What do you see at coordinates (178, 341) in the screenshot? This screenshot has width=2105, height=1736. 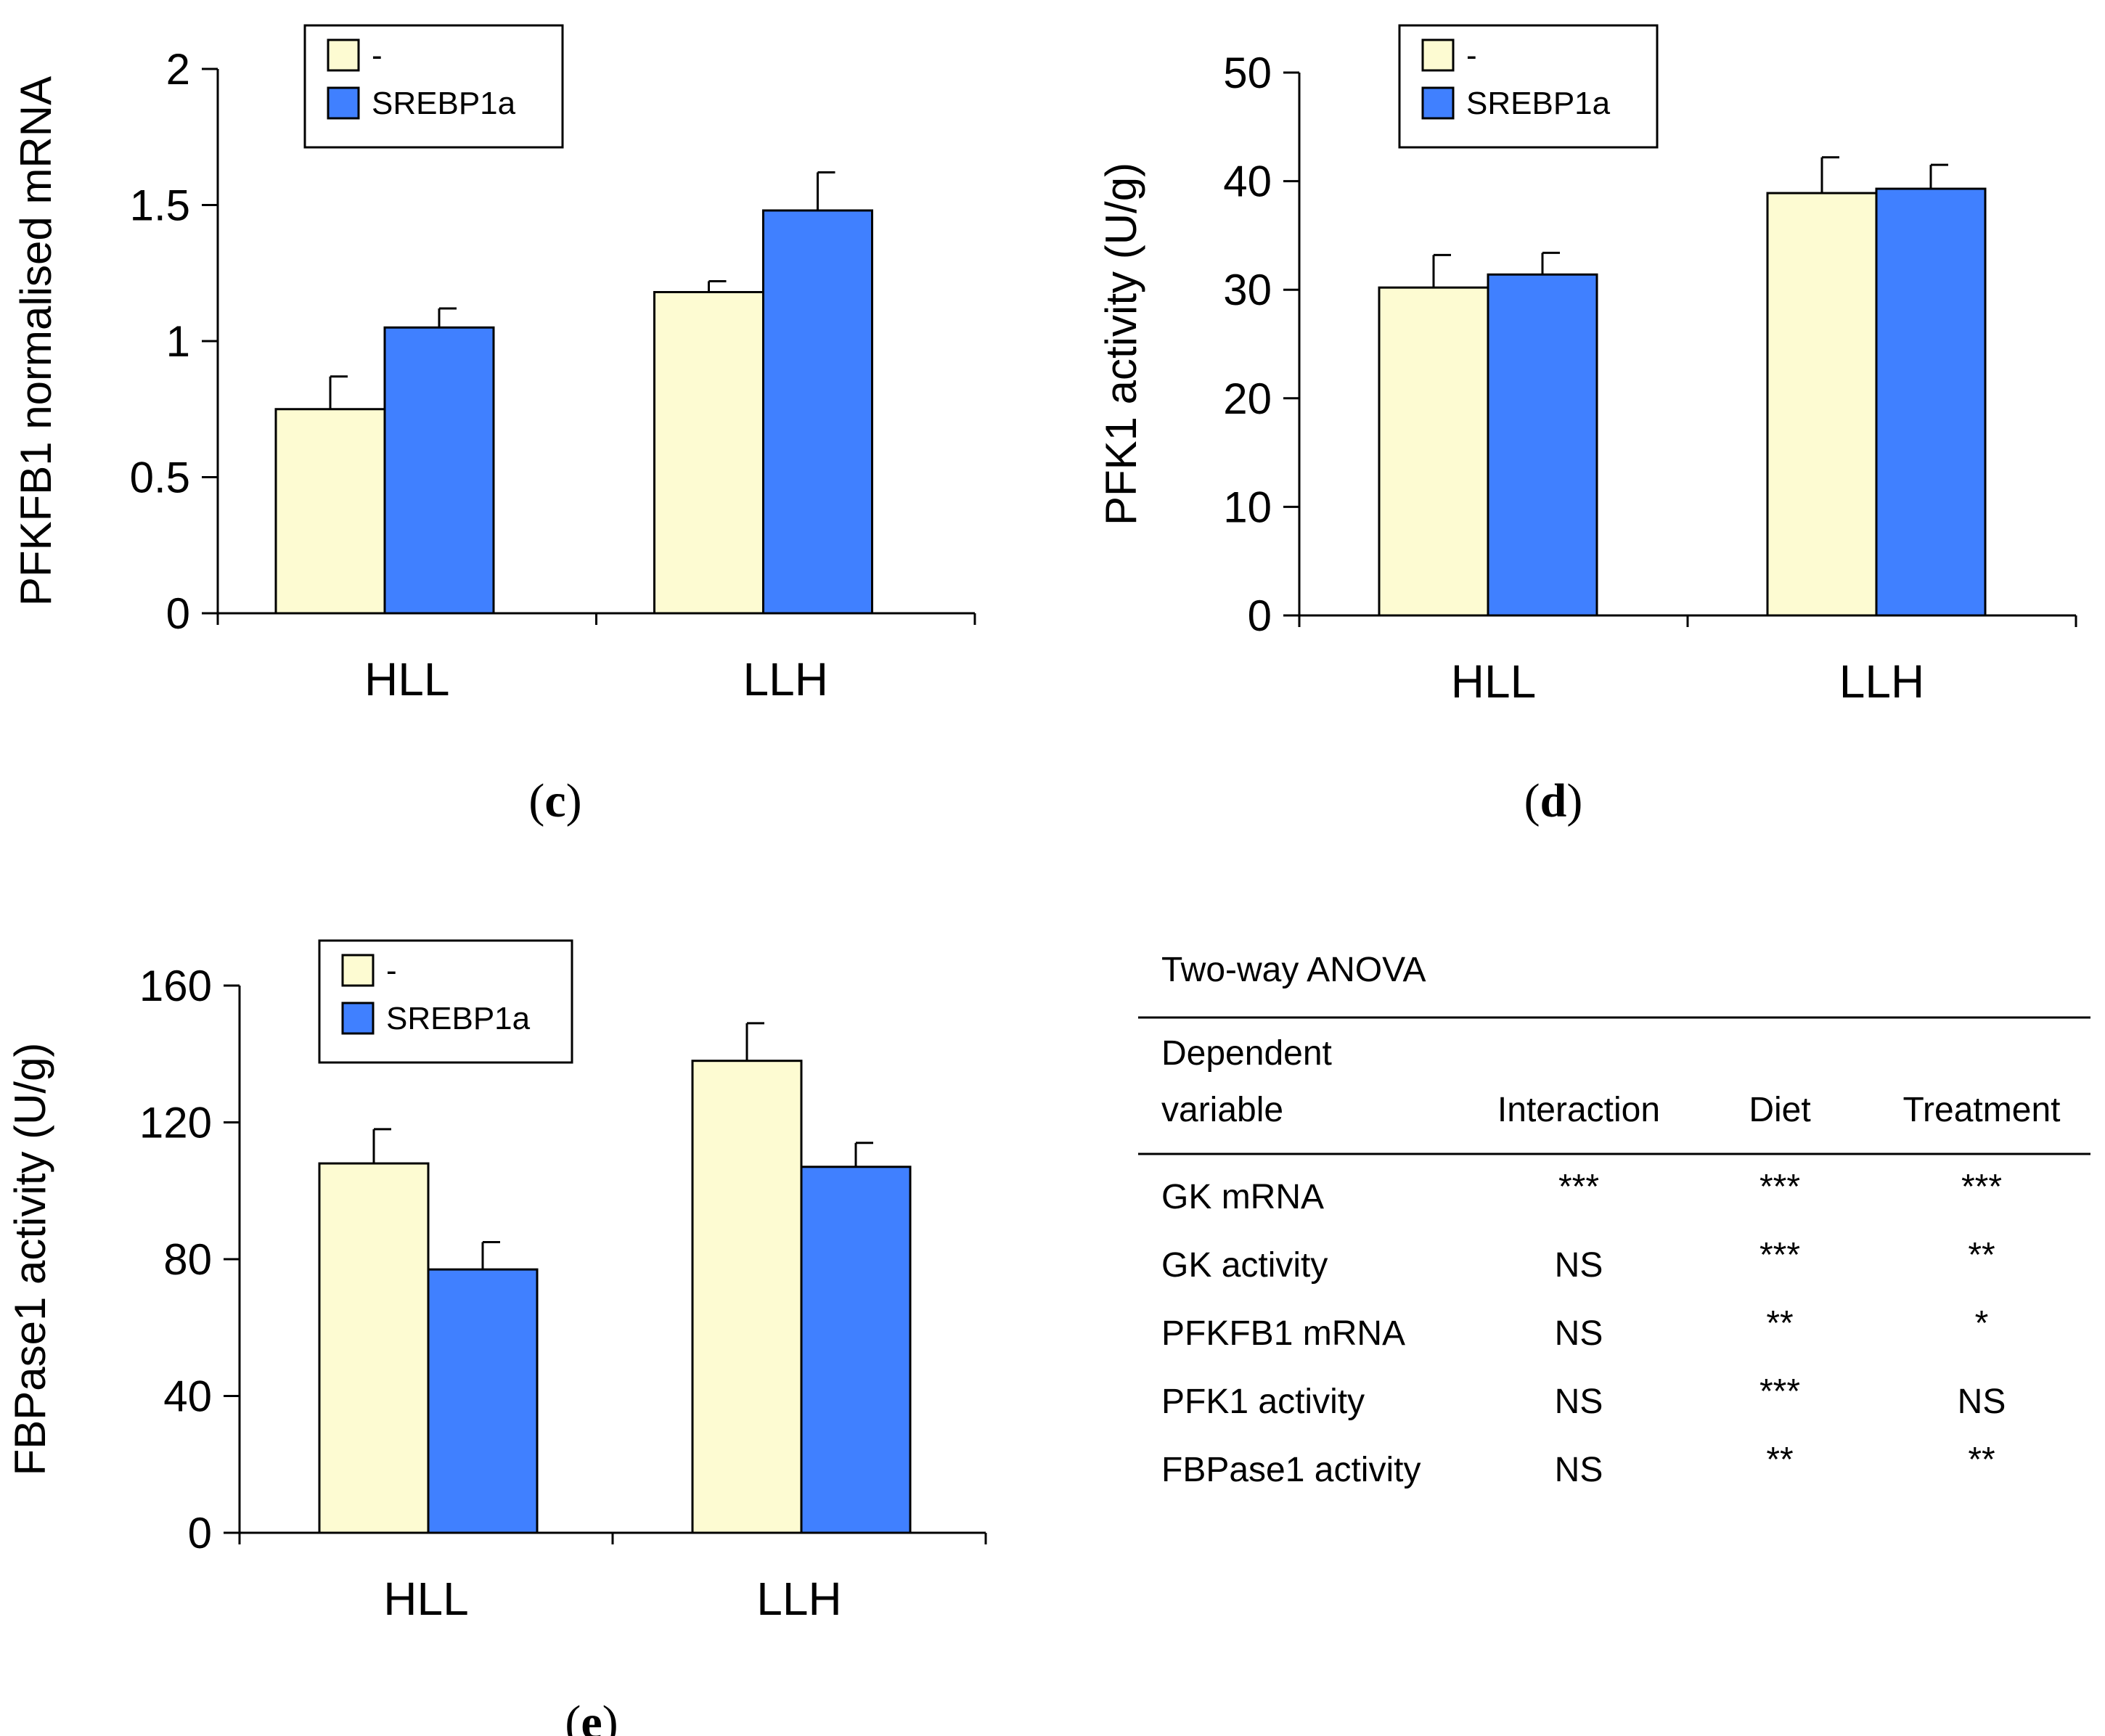 I see `y-tick-label: 1` at bounding box center [178, 341].